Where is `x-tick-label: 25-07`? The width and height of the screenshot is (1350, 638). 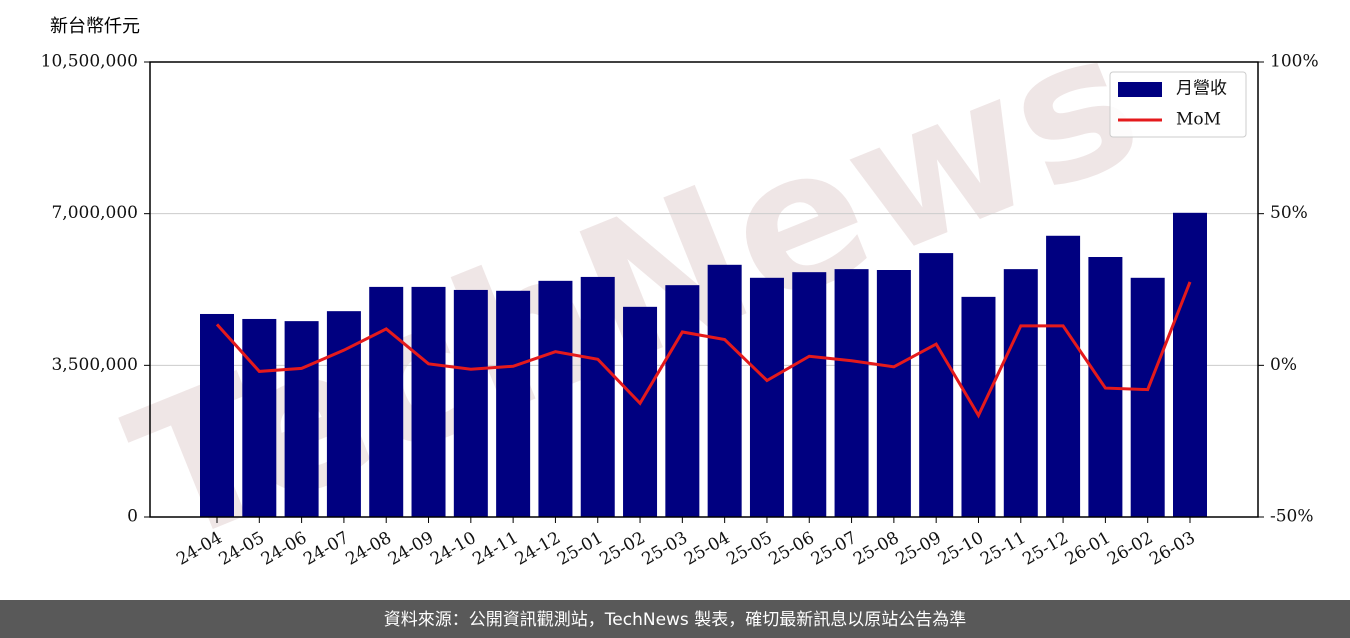
x-tick-label: 25-07 is located at coordinates (834, 549).